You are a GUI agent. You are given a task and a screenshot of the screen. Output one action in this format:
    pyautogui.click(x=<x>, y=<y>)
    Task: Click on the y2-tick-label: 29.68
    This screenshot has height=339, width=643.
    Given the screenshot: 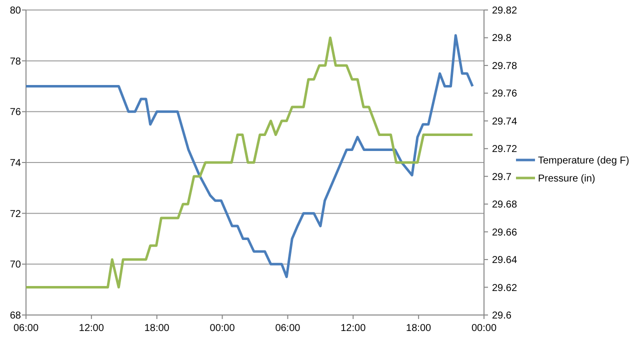 What is the action you would take?
    pyautogui.click(x=505, y=205)
    